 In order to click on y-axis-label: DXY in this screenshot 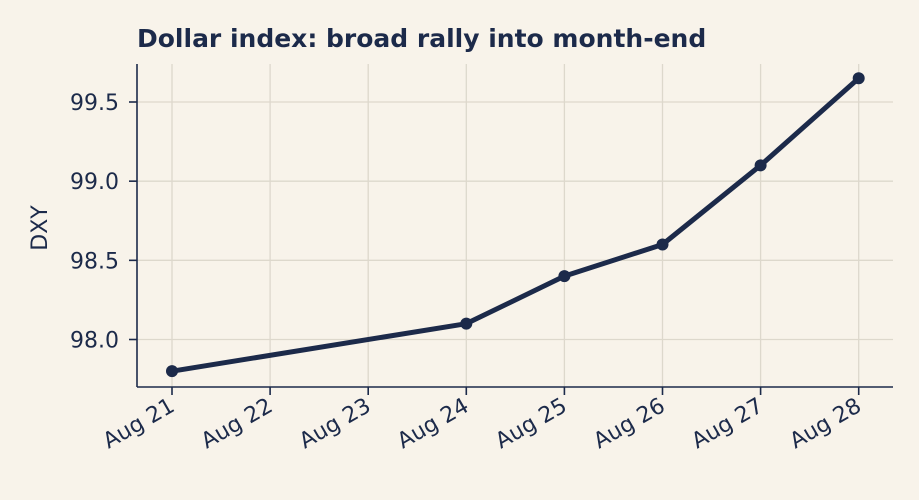, I will do `click(40, 228)`.